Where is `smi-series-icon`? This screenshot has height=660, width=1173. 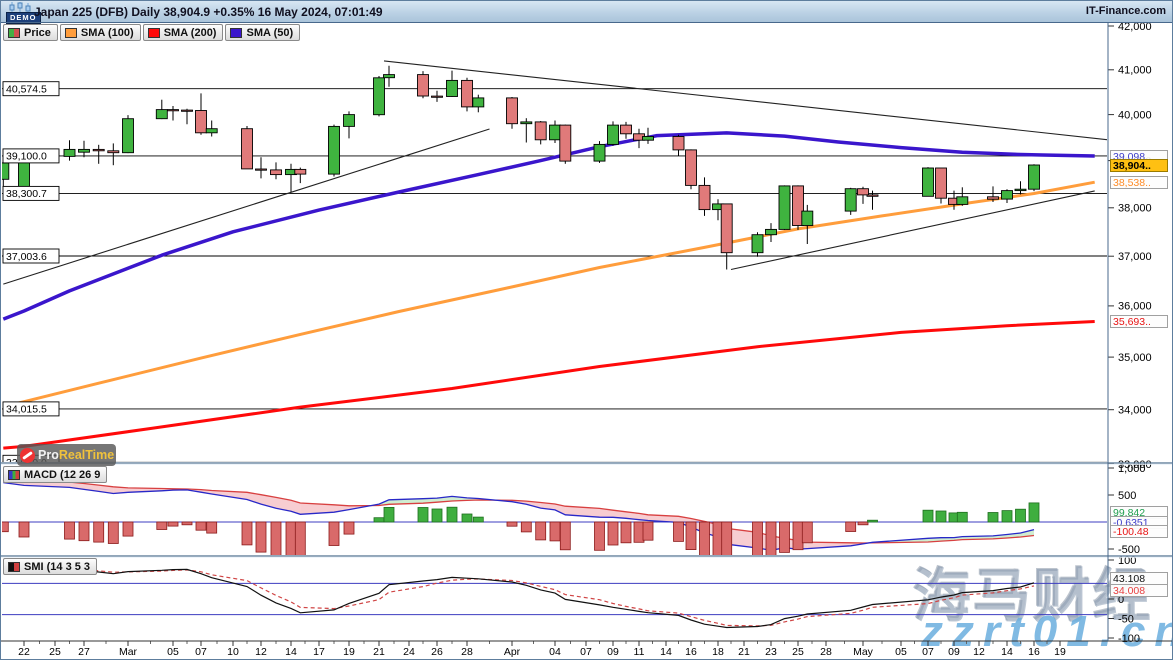
smi-series-icon is located at coordinates (14, 566).